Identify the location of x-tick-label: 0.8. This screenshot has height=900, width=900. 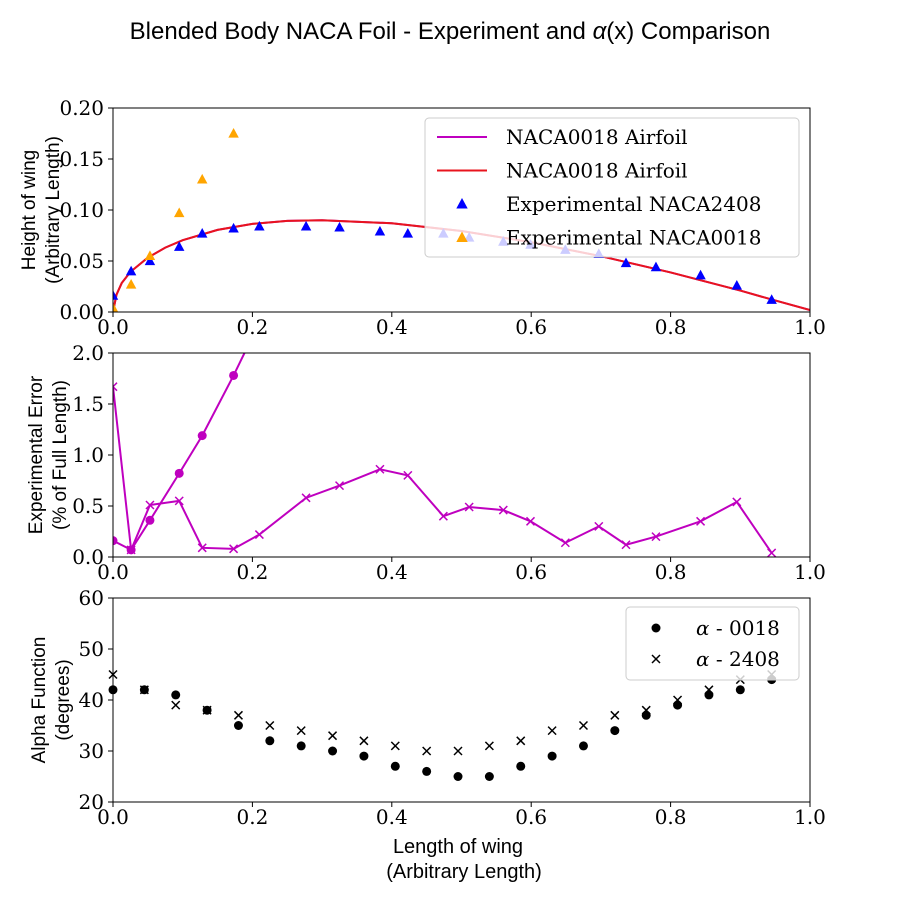
(671, 327).